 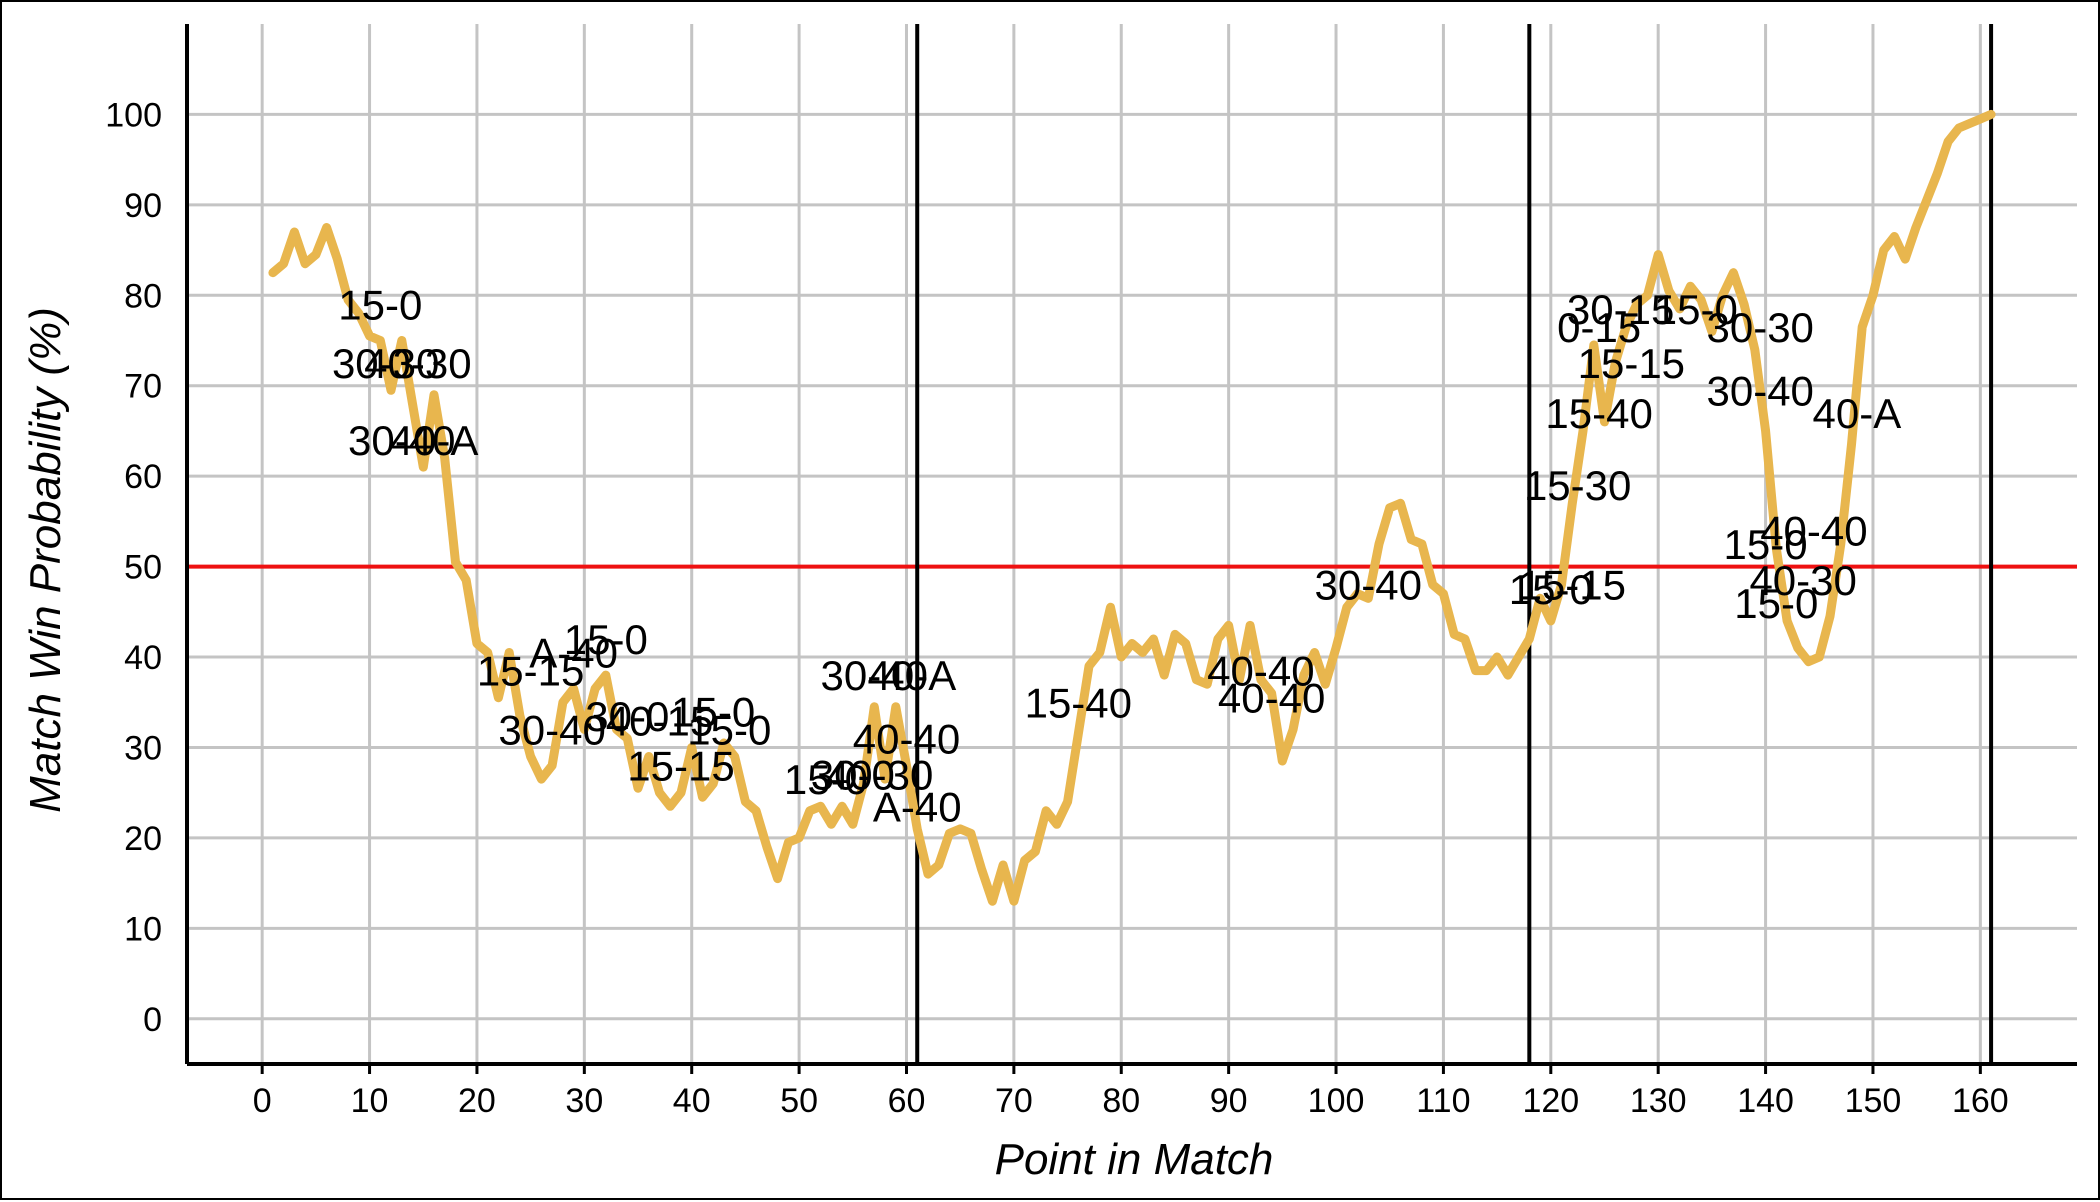 I want to click on x-tick-label-50: 50, so click(x=799, y=1101).